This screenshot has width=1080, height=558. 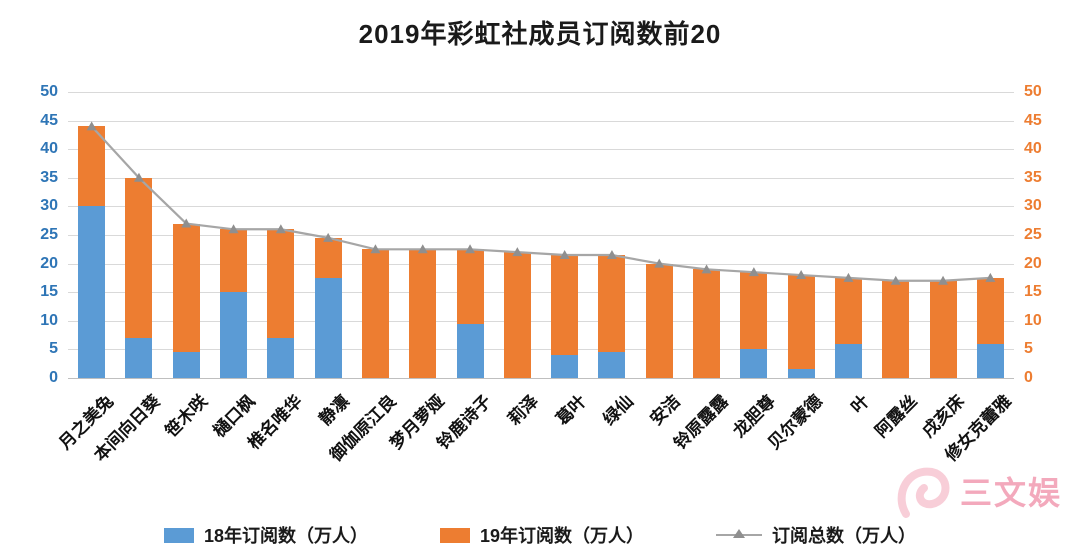 I want to click on y-axis-left-tick: 10, so click(x=49, y=320).